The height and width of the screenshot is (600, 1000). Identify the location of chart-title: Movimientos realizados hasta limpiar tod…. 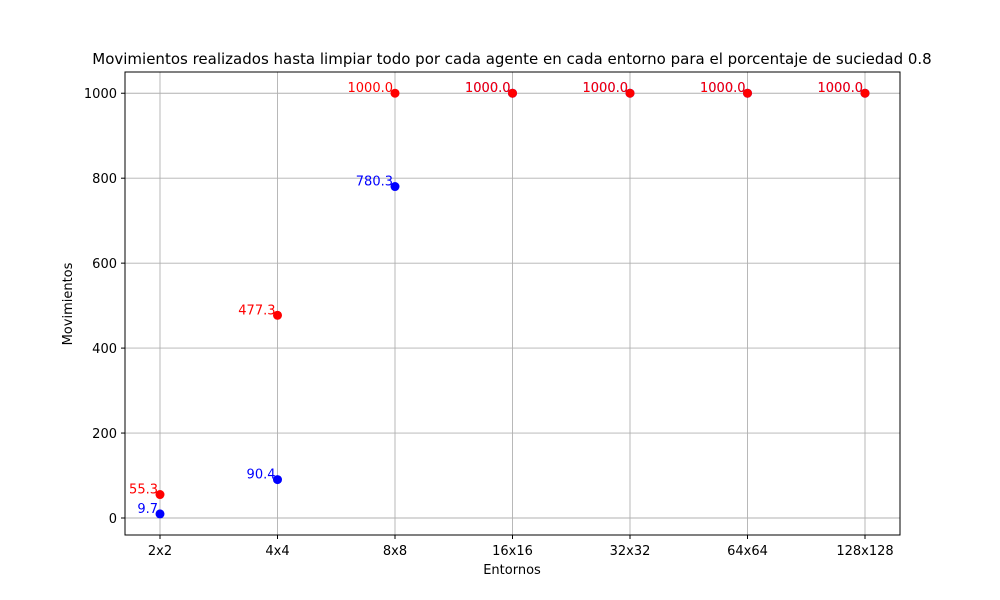
(511, 59).